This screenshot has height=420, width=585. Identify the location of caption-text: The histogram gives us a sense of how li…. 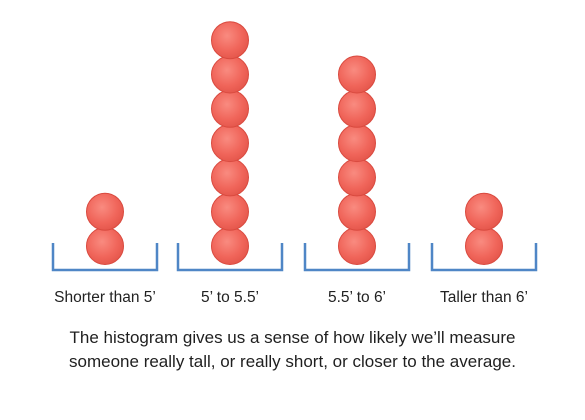
(292, 349).